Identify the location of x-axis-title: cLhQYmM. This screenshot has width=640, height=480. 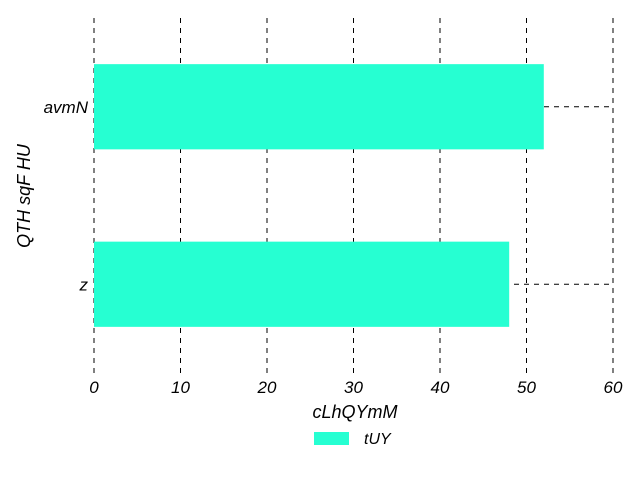
(354, 412).